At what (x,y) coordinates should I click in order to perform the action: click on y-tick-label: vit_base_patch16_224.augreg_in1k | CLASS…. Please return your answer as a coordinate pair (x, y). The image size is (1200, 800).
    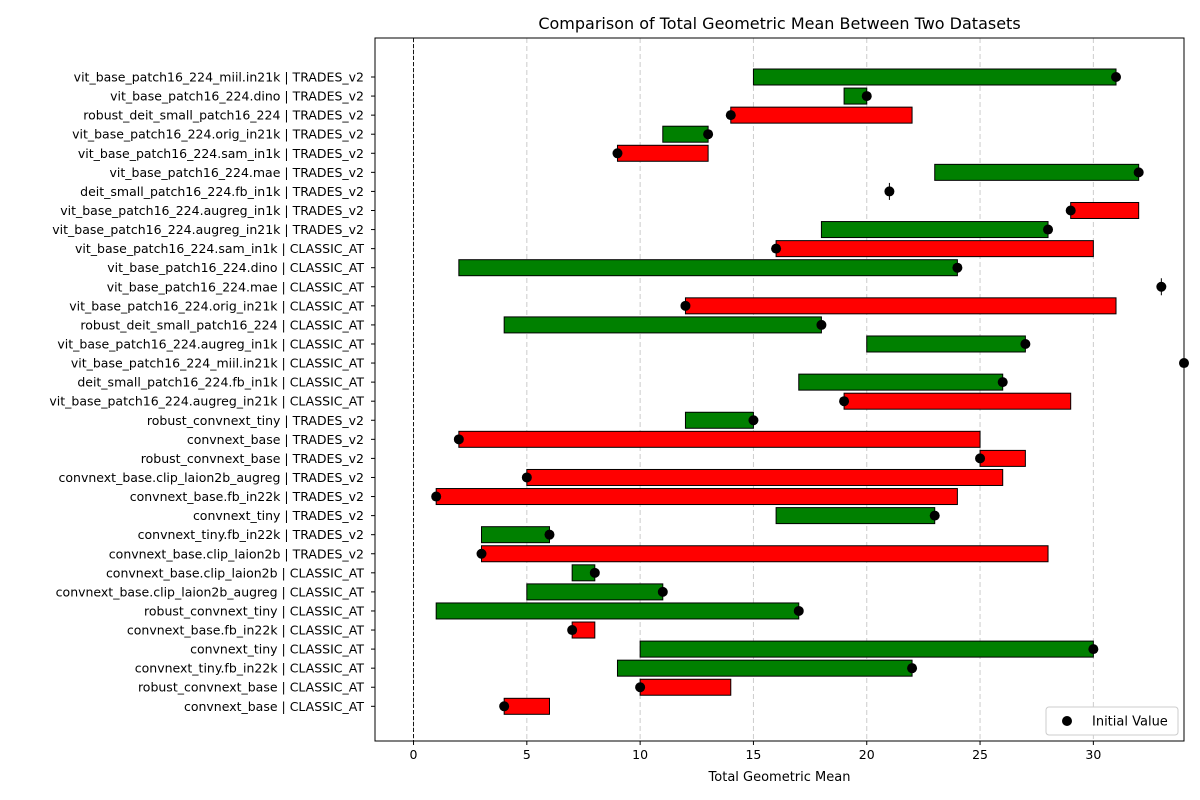
    Looking at the image, I should click on (210, 343).